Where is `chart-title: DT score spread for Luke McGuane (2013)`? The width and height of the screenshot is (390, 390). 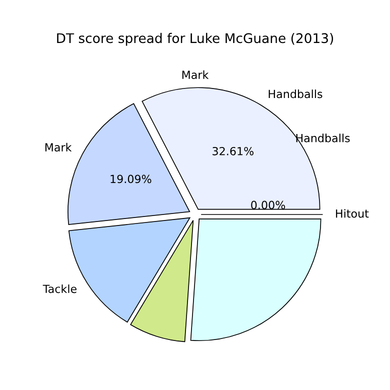
chart-title: DT score spread for Luke McGuane (2013) is located at coordinates (195, 39).